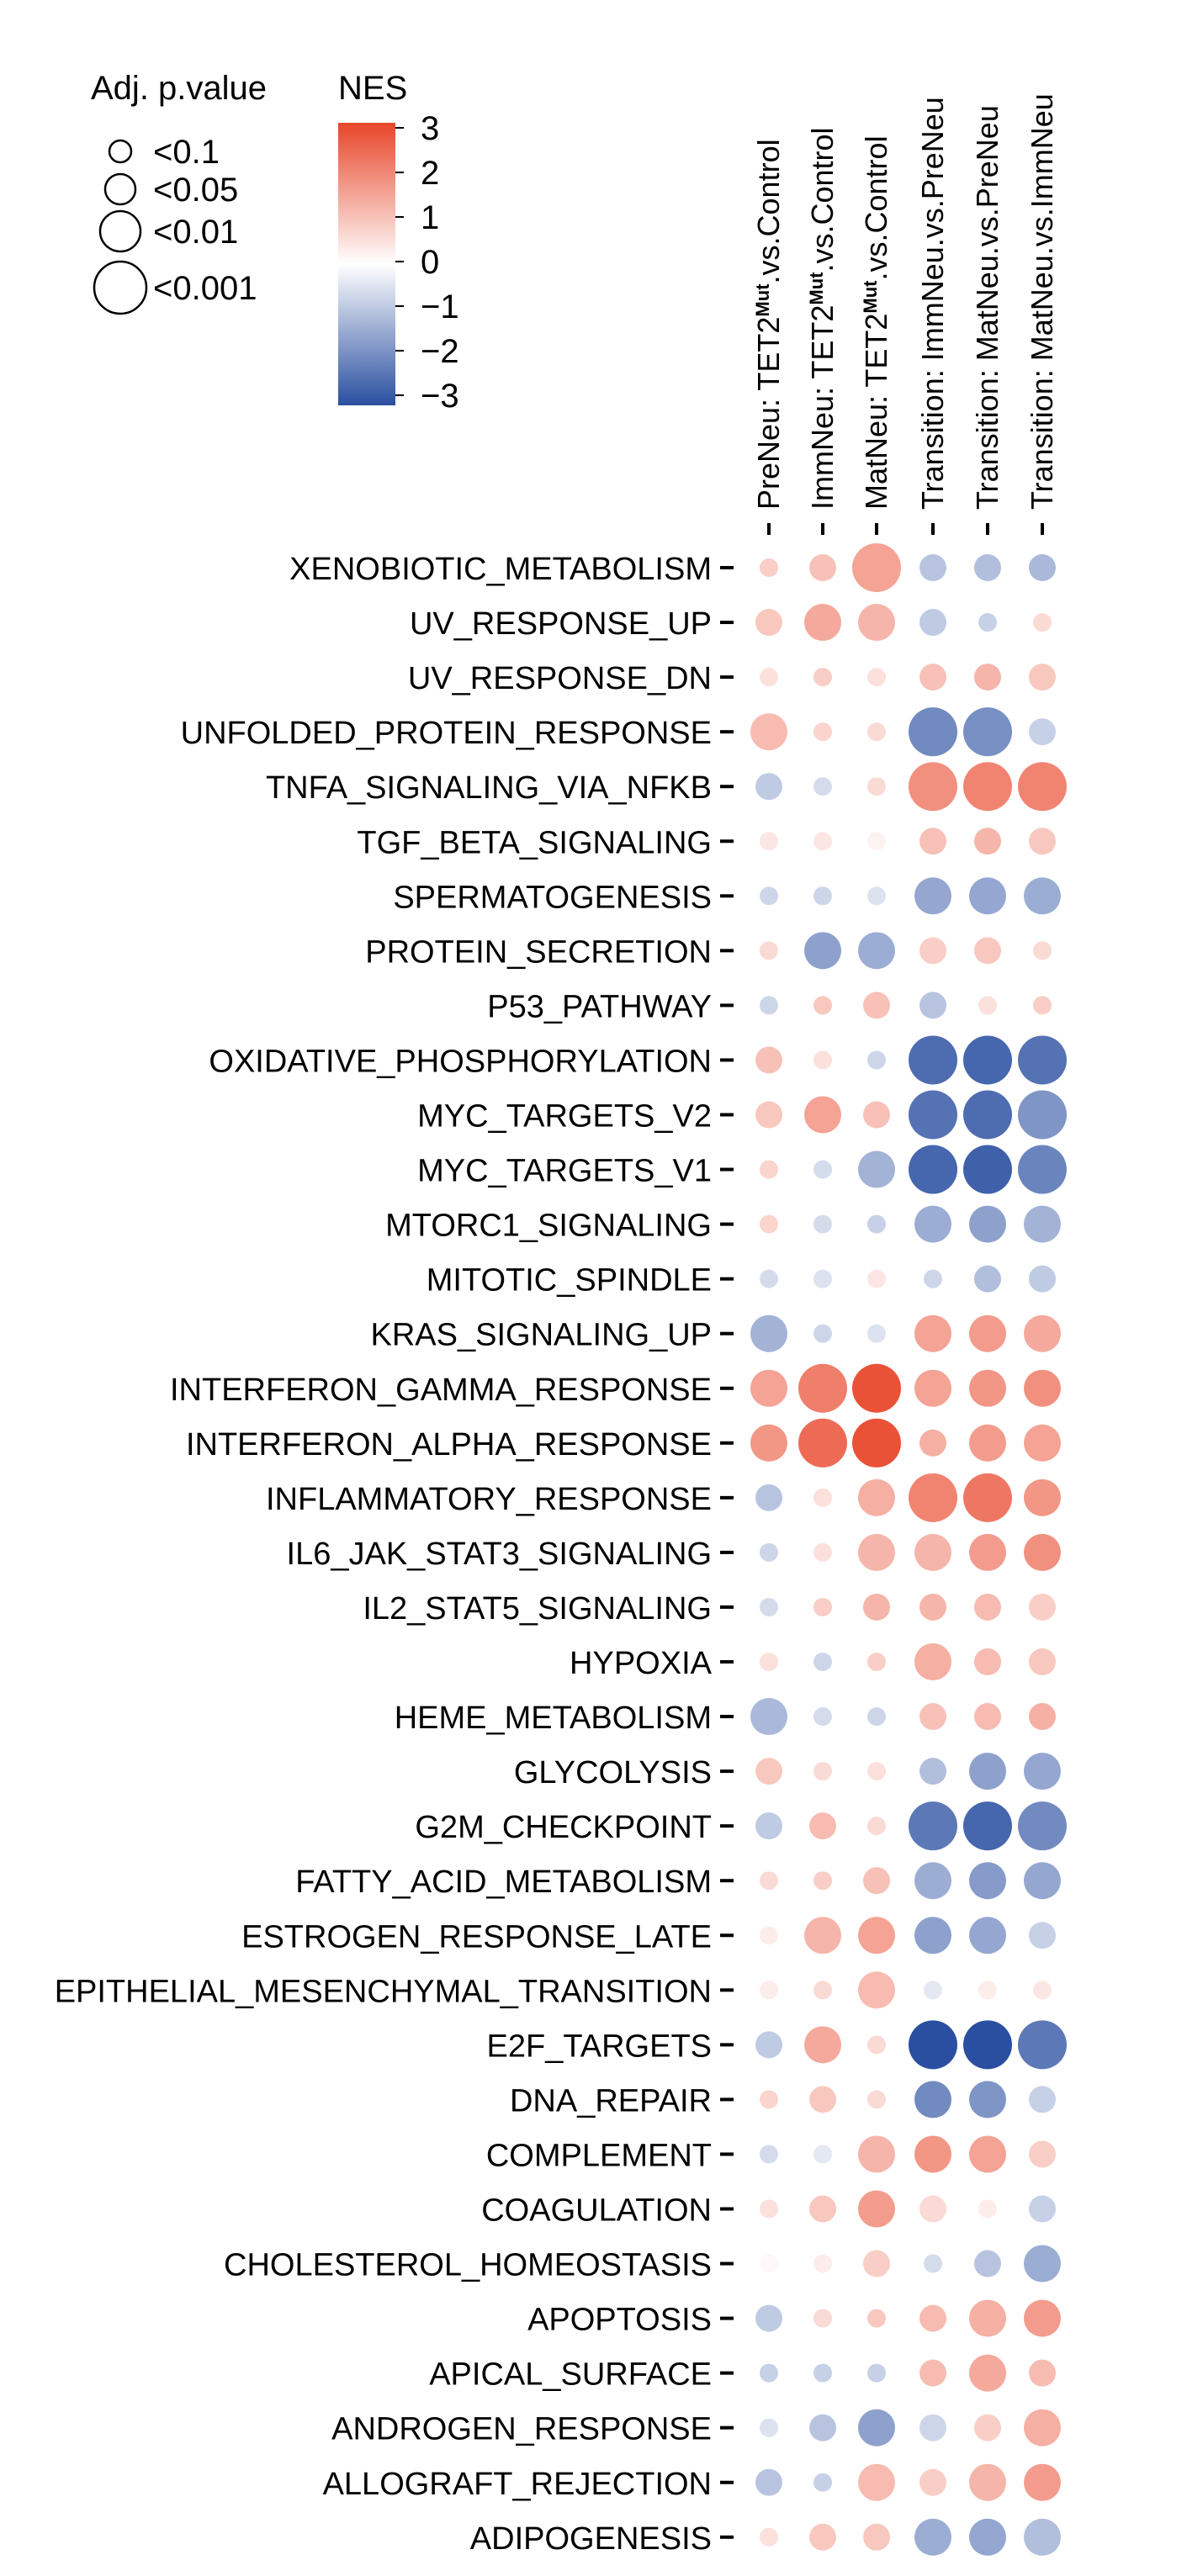 Image resolution: width=1187 pixels, height=2576 pixels. I want to click on row-label: IL6_JAK_STAT3_SIGNALING, so click(499, 1554).